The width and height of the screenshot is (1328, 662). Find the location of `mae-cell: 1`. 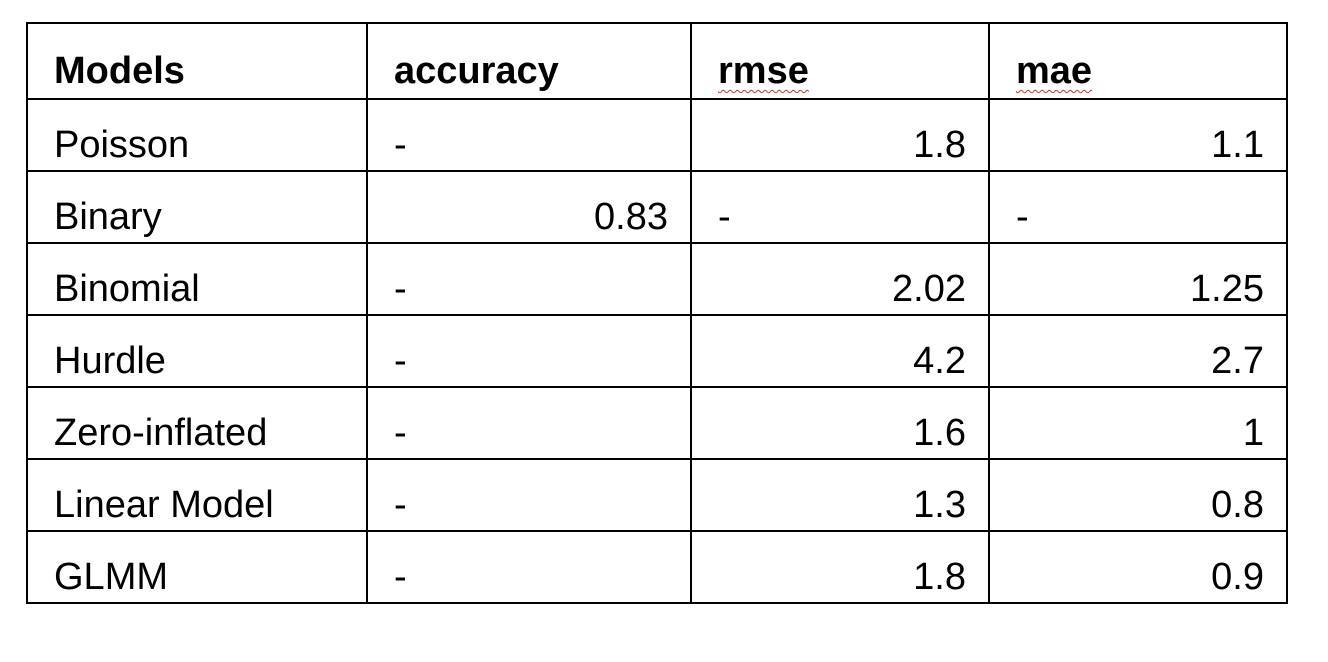

mae-cell: 1 is located at coordinates (1138, 423).